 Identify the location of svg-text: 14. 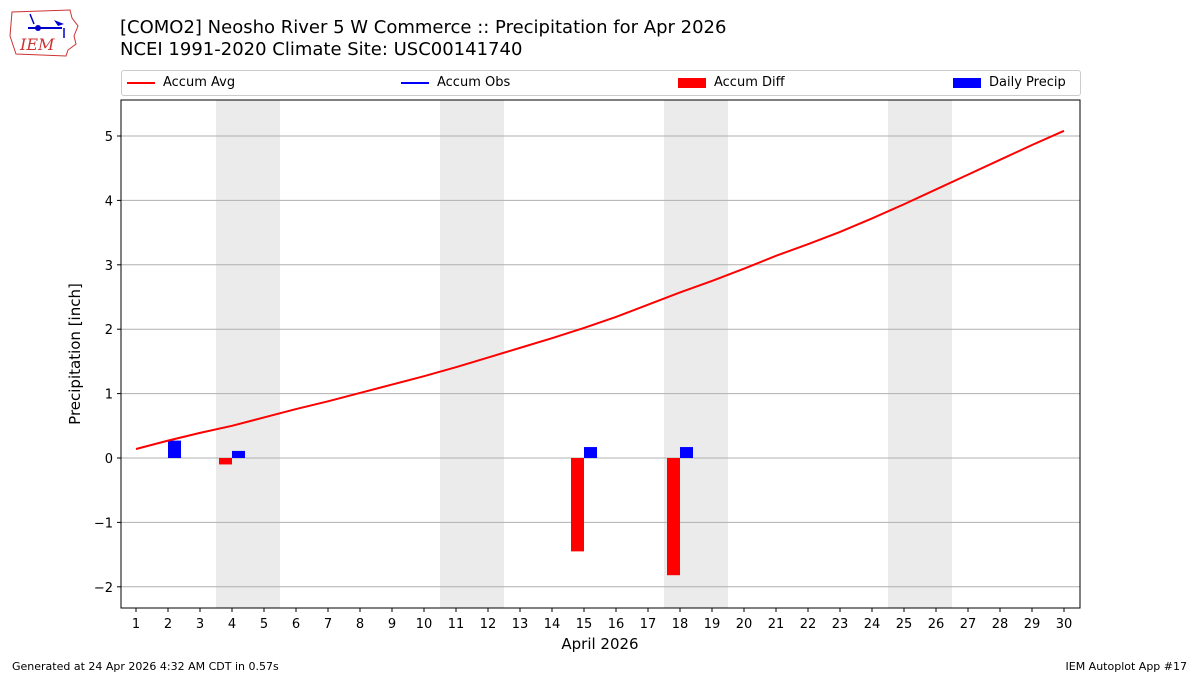
(552, 624).